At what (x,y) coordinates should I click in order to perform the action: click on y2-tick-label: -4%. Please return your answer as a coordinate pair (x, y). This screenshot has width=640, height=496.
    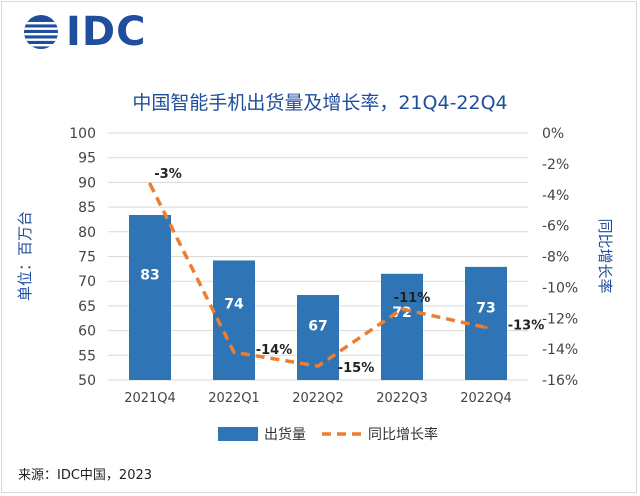
    Looking at the image, I should click on (555, 196).